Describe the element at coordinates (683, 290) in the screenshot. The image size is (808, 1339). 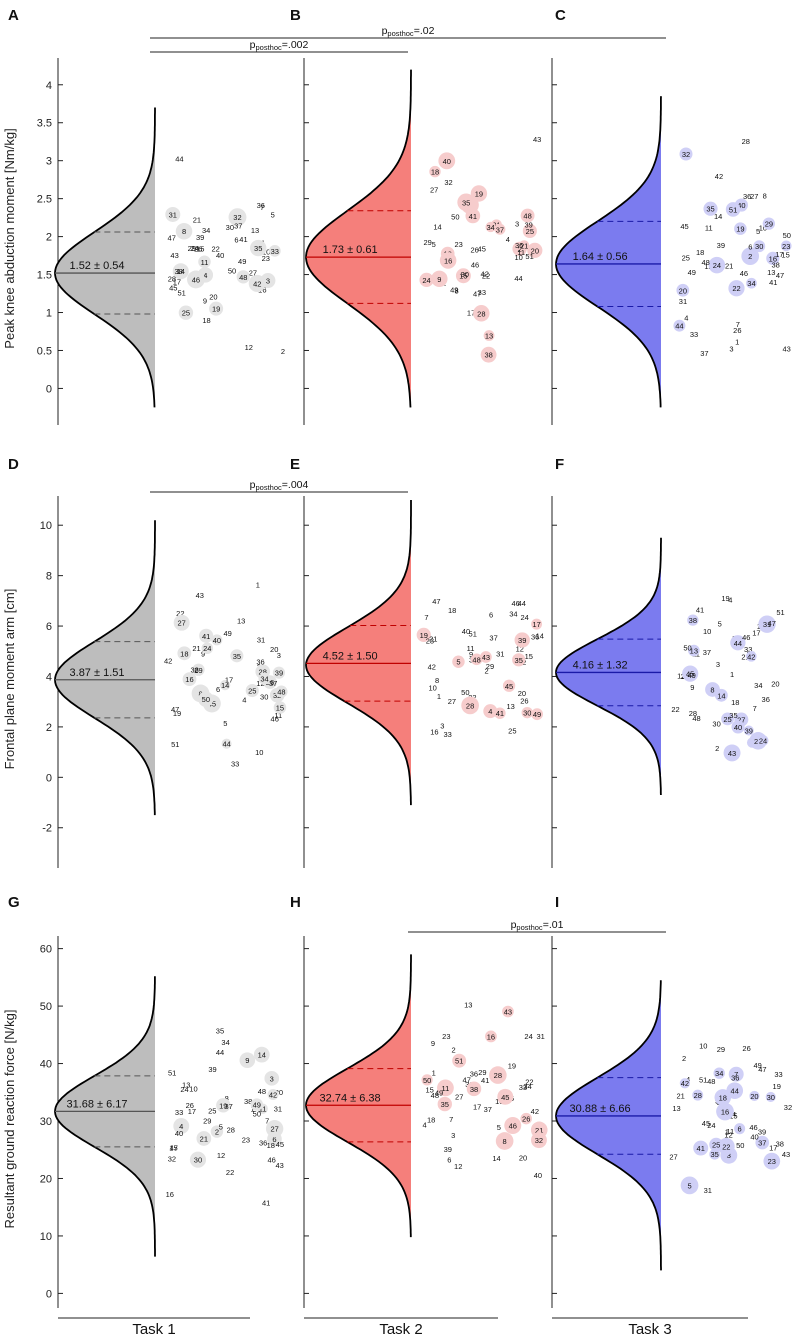
I see `subject-id: 20` at that location.